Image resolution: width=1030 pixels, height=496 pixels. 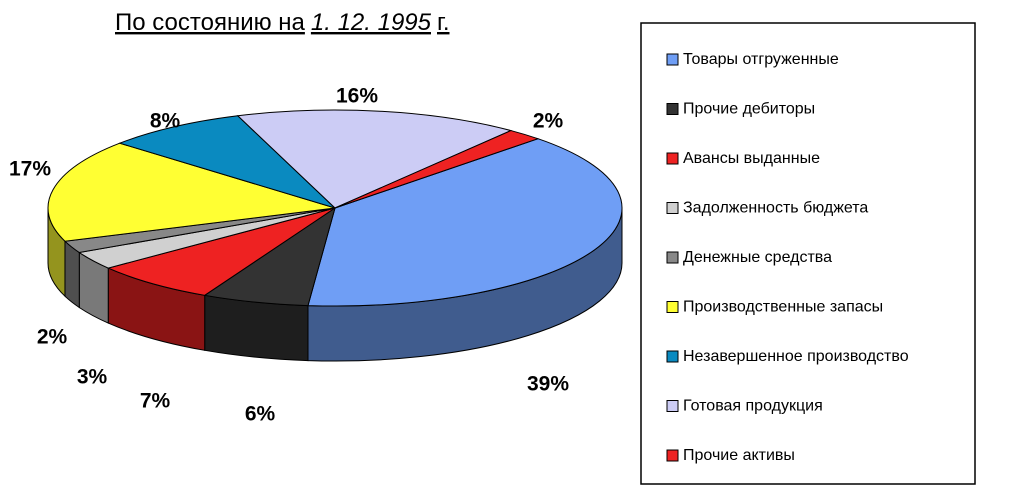 I want to click on title-part: 1. 12. 1995, so click(x=371, y=22).